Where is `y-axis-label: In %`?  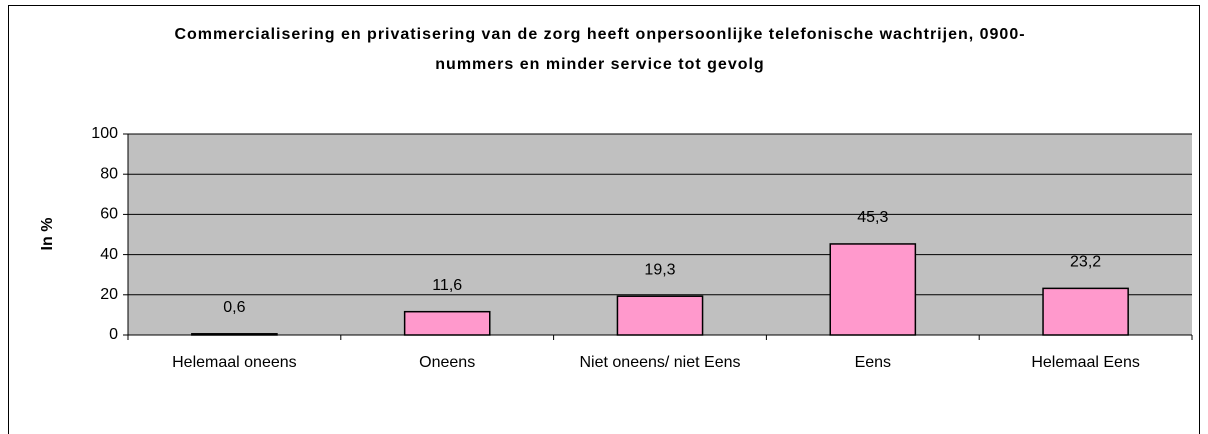
y-axis-label: In % is located at coordinates (47, 234).